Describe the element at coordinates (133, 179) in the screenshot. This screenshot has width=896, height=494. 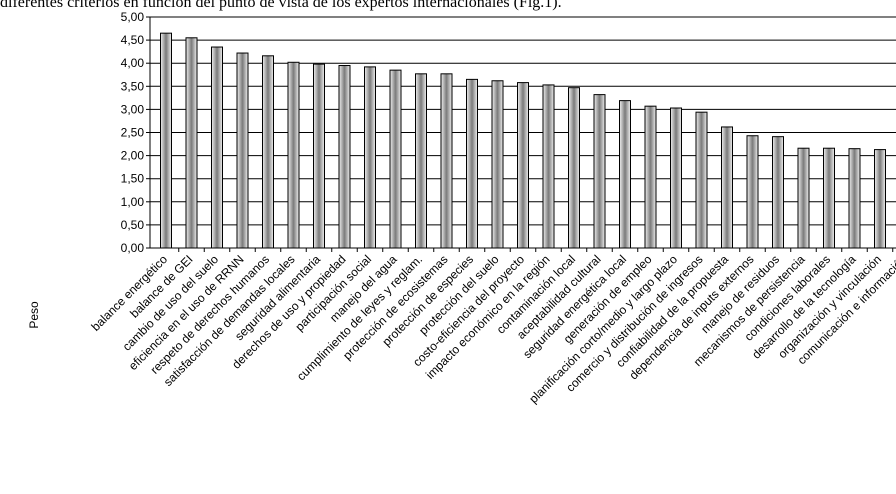
I see `y-tick-label: 1,50` at that location.